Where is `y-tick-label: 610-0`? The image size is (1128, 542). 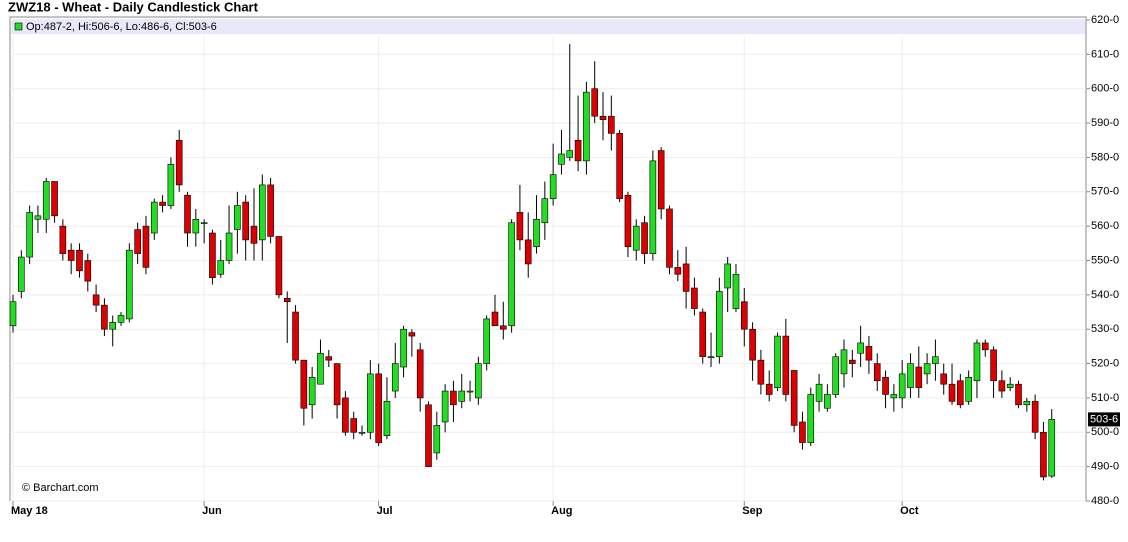
y-tick-label: 610-0 is located at coordinates (1105, 54).